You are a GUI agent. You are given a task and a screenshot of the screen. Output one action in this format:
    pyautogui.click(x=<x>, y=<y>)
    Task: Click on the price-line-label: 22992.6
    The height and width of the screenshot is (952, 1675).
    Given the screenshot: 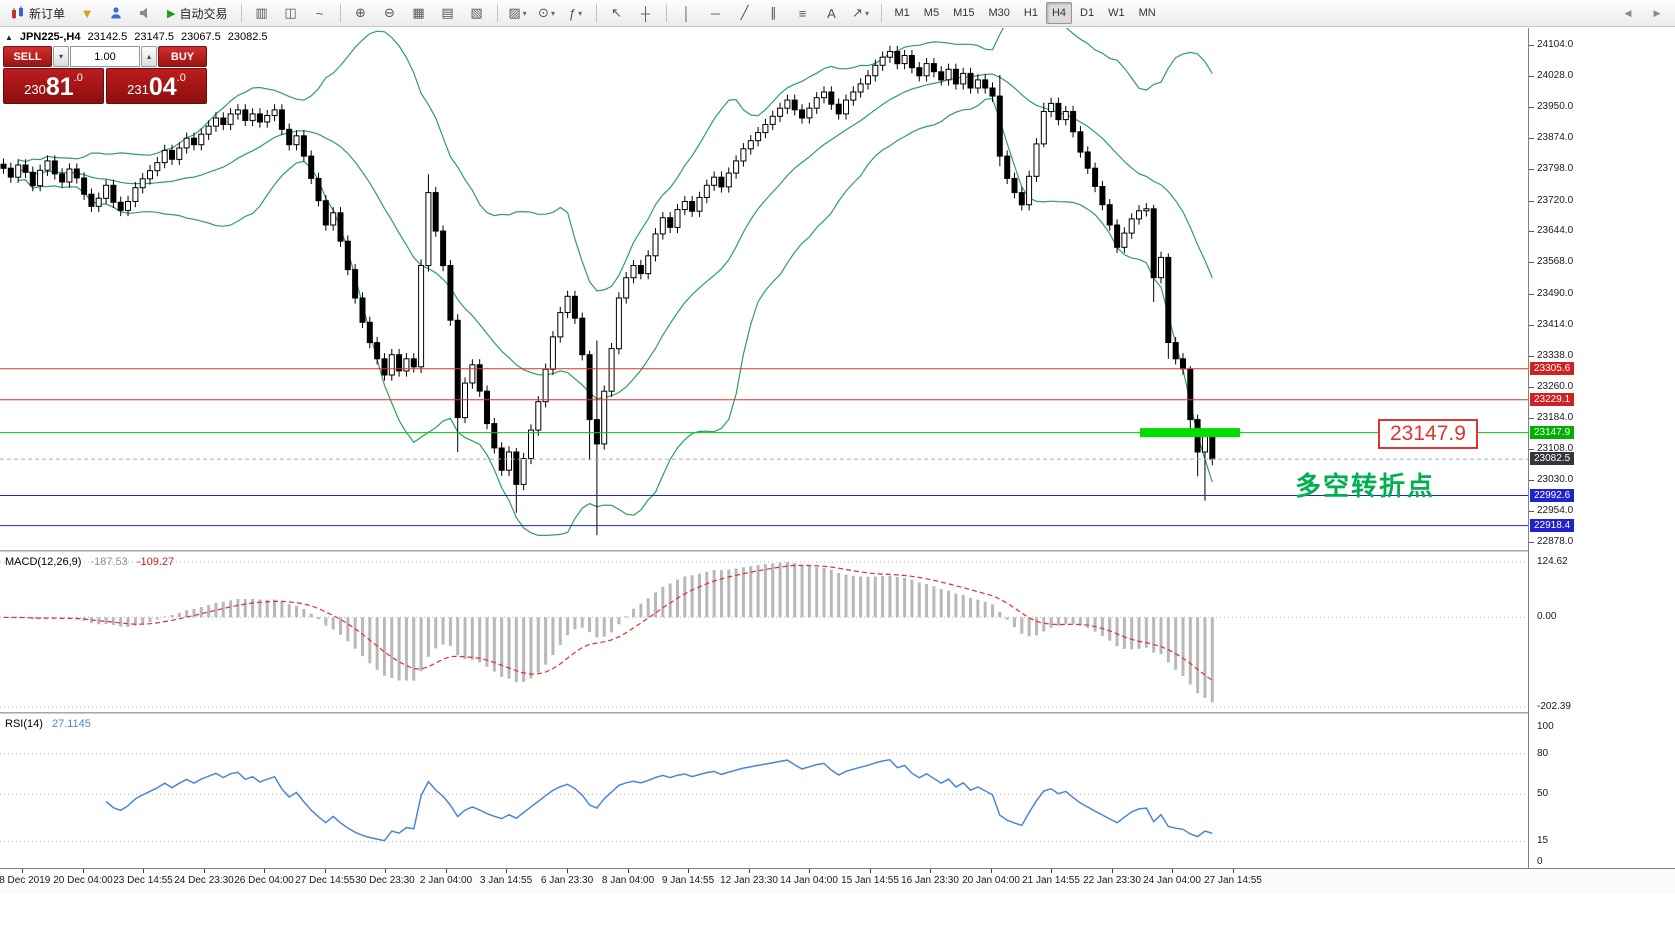 What is the action you would take?
    pyautogui.click(x=1552, y=495)
    